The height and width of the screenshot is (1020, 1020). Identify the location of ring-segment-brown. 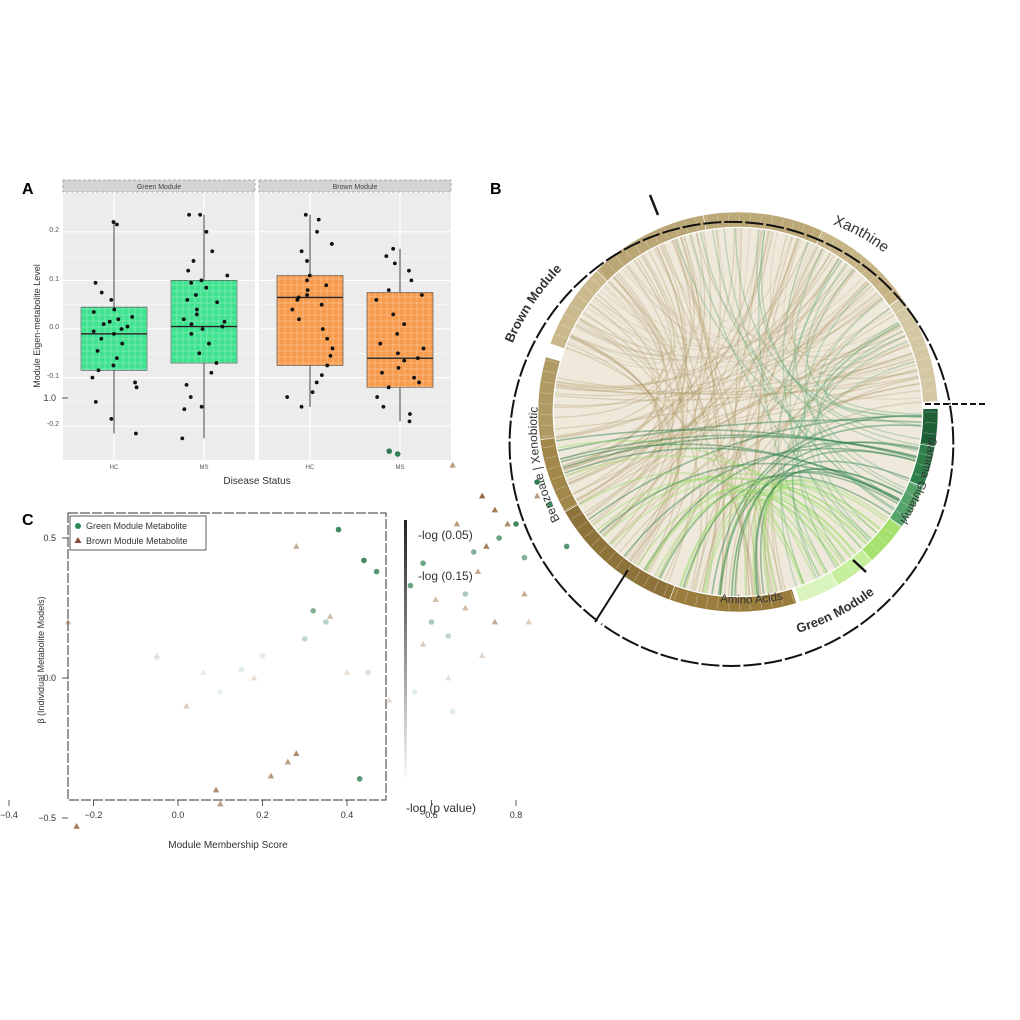
(914, 349).